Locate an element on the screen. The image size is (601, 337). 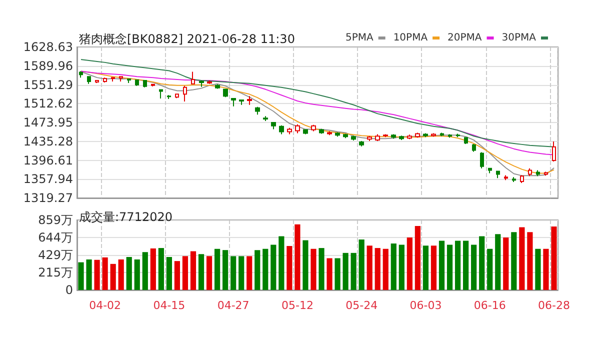
x-tick-label: 05-24 is located at coordinates (362, 305).